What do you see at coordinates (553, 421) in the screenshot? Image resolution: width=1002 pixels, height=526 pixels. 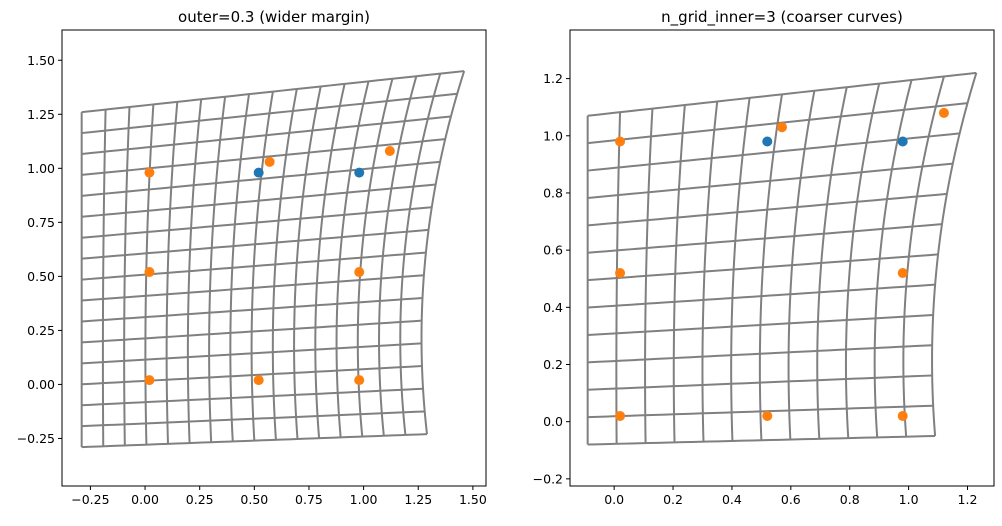 I see `y-tick-label: 0.0` at bounding box center [553, 421].